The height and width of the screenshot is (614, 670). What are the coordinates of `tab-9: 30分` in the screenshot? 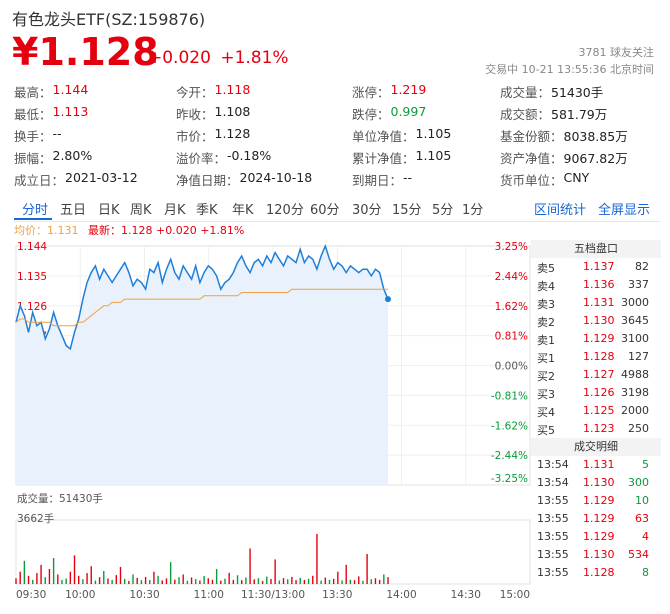 It's located at (367, 210).